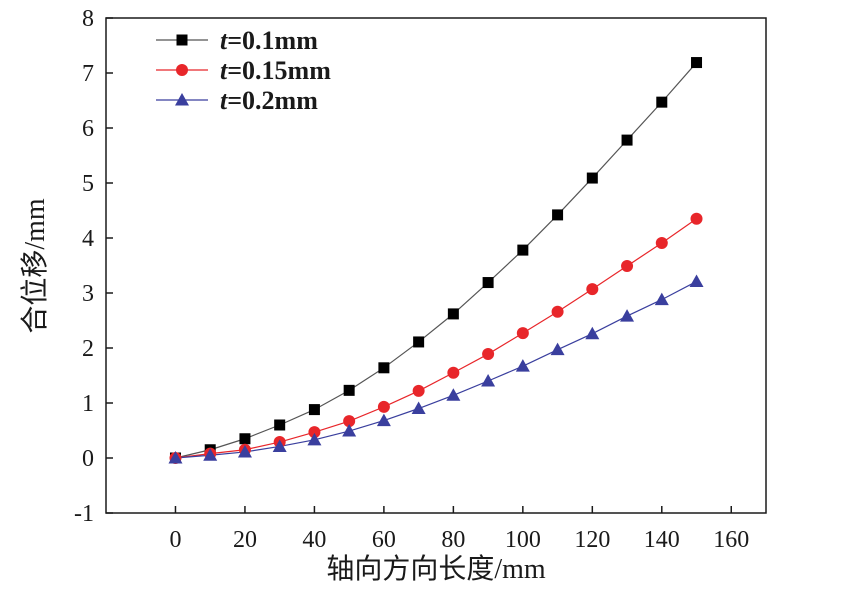 The height and width of the screenshot is (591, 868). I want to click on legend-label-rest: =0.2mm, so click(272, 100).